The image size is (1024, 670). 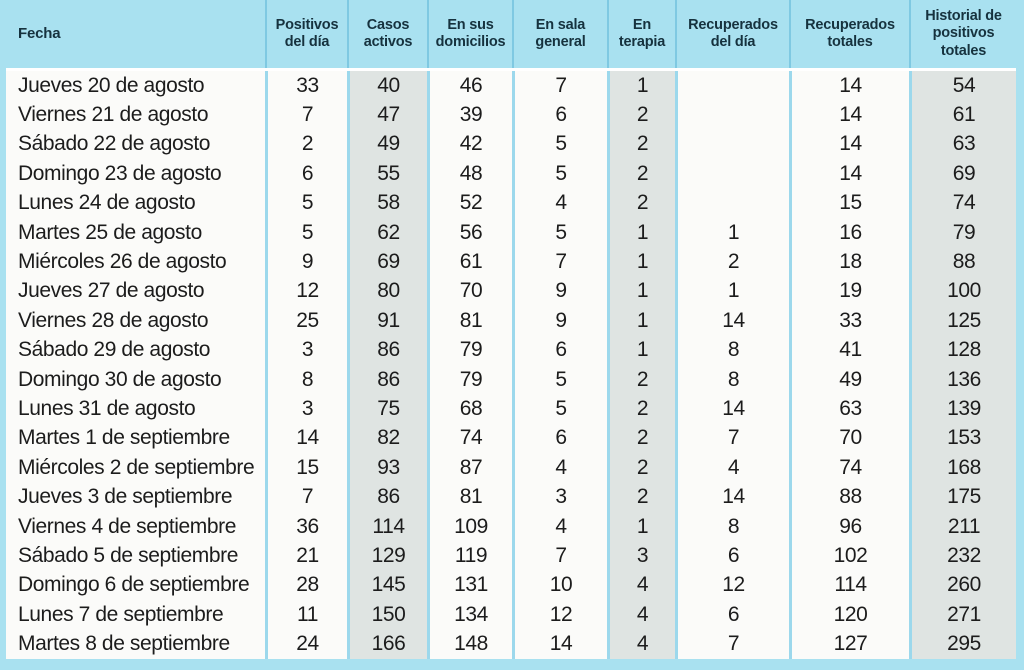 I want to click on value-cell: 48, so click(x=469, y=174).